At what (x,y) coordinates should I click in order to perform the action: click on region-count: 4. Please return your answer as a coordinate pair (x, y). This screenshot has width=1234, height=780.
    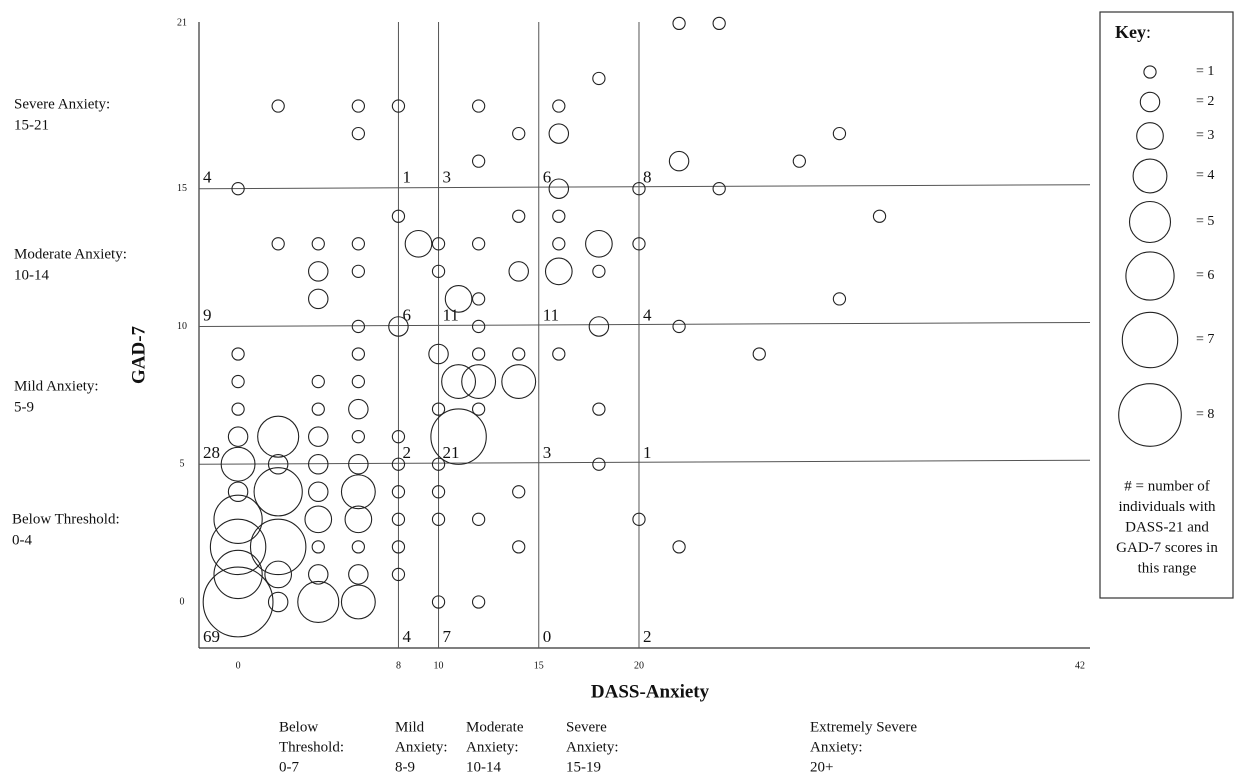
    Looking at the image, I should click on (406, 636).